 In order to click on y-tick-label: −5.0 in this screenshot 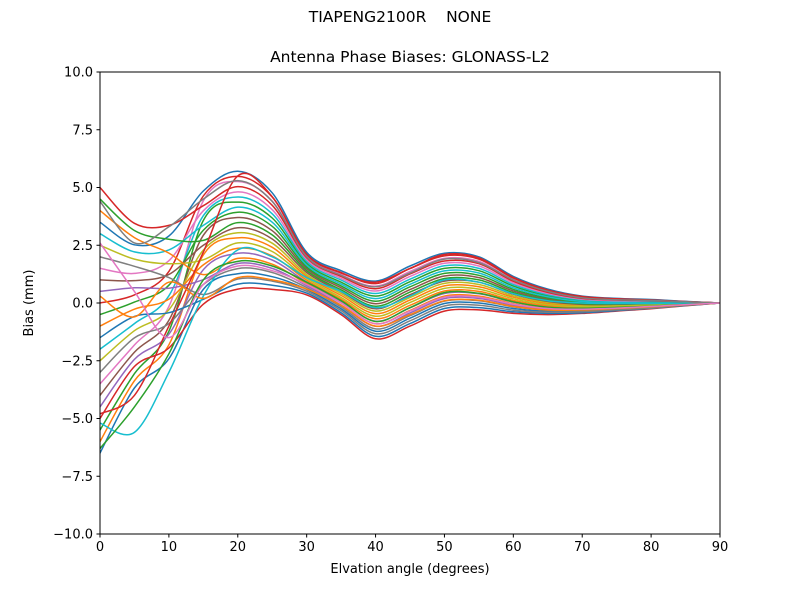, I will do `click(77, 419)`.